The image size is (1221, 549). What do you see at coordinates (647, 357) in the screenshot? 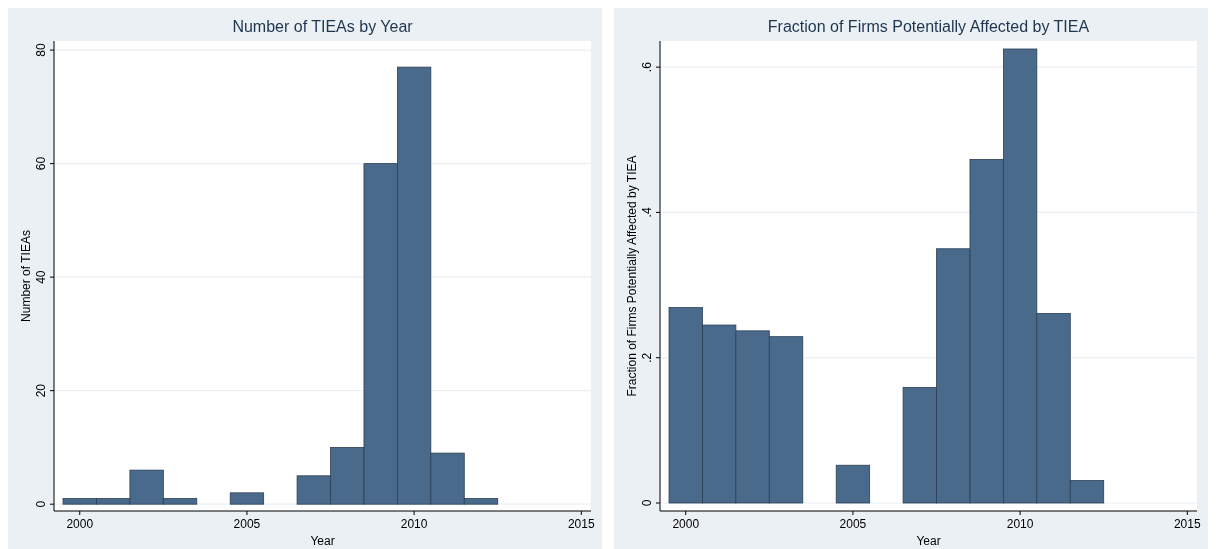
I see `y-tick-label: .2` at bounding box center [647, 357].